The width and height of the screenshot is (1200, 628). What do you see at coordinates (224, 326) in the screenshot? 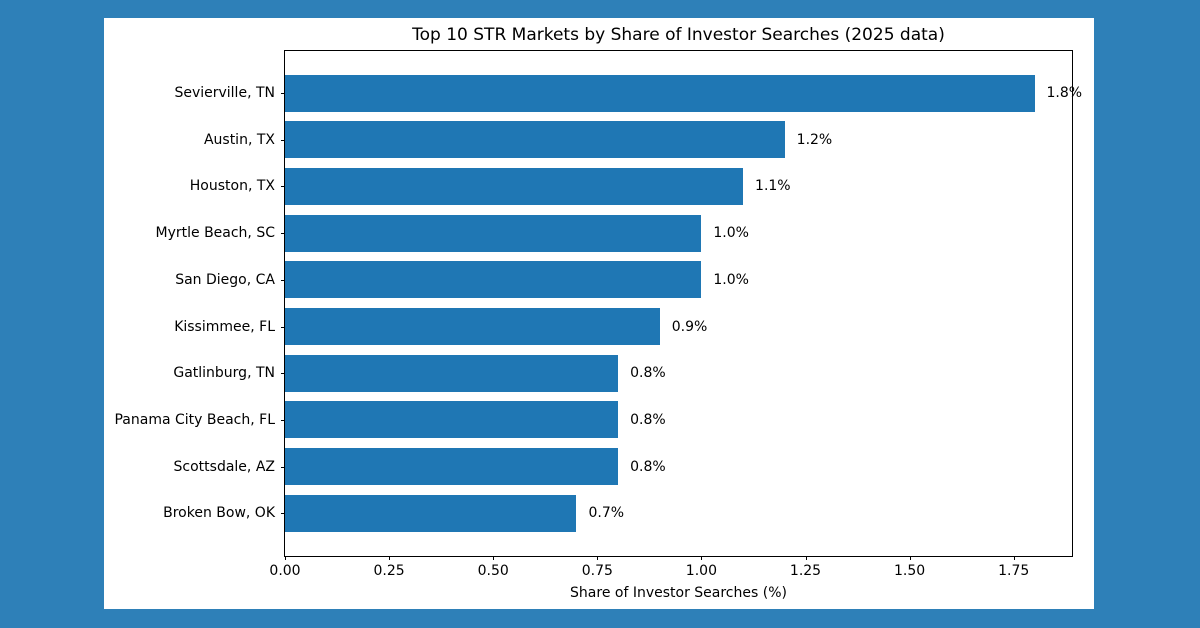
I see `y-tick-label: Kissimmee, FL` at bounding box center [224, 326].